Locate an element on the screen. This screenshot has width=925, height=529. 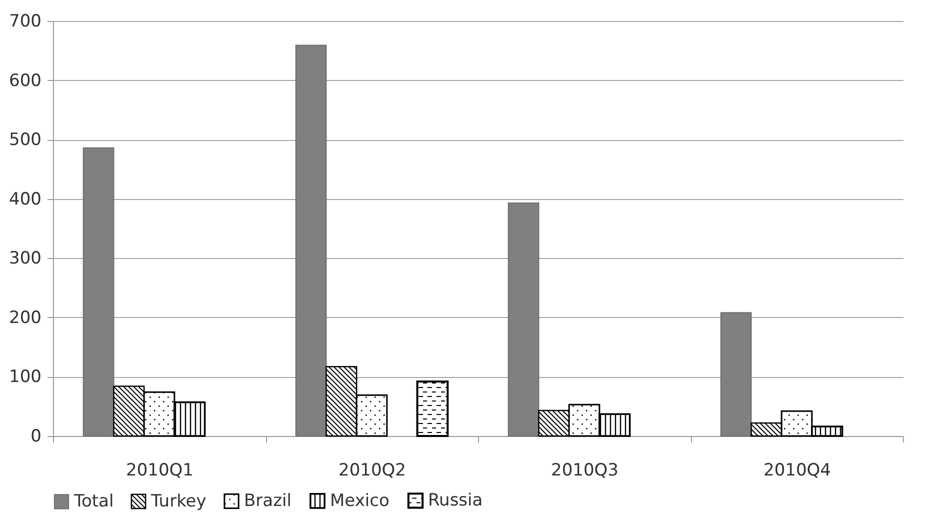
y-tick-label: 300 is located at coordinates (25, 258).